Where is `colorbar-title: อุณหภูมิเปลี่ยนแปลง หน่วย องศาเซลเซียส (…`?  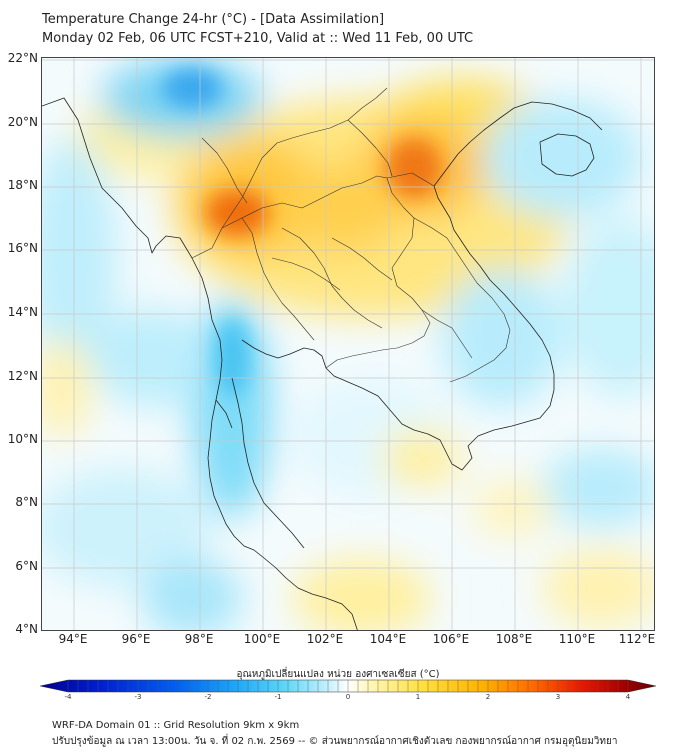 colorbar-title: อุณหภูมิเปลี่ยนแปลง หน่วย องศาเซลเซียส (… is located at coordinates (338, 674).